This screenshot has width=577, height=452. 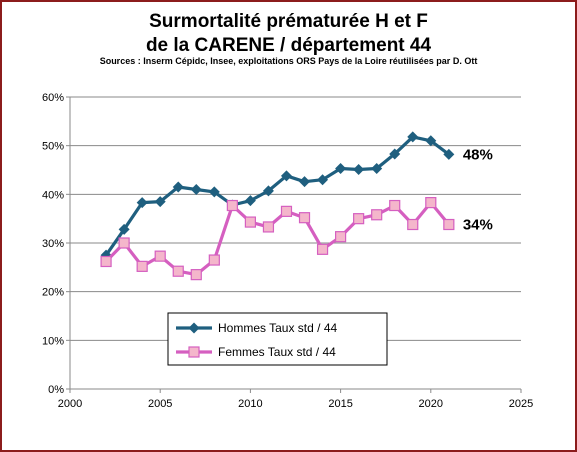 What do you see at coordinates (70, 404) in the screenshot?
I see `x-tick-label: 2000` at bounding box center [70, 404].